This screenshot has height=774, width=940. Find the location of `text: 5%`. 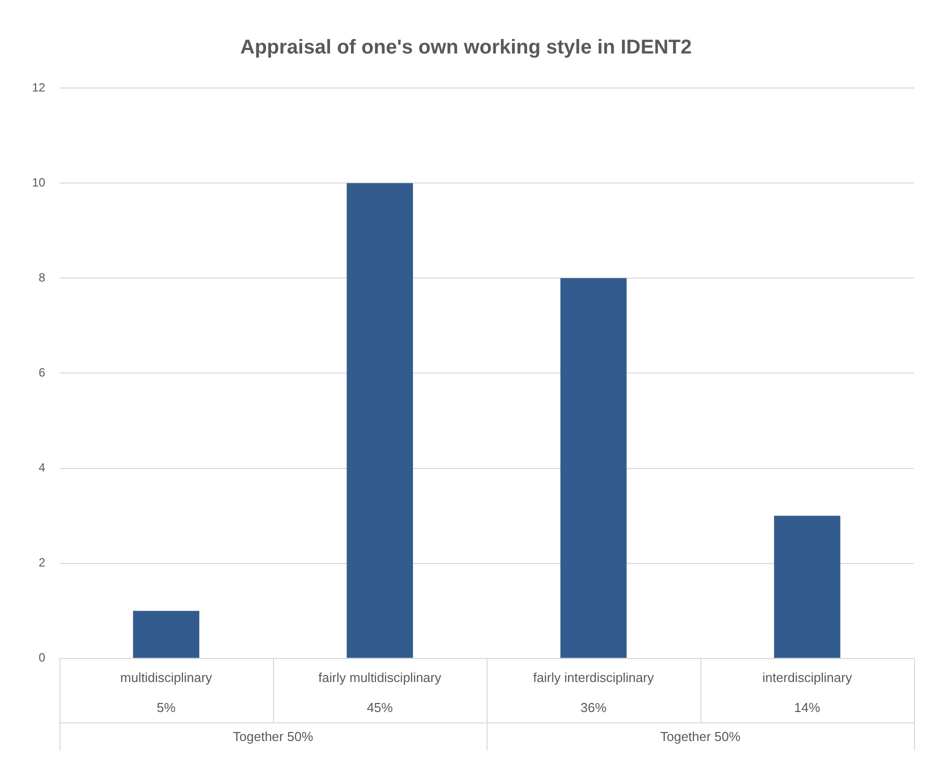

text: 5% is located at coordinates (166, 707).